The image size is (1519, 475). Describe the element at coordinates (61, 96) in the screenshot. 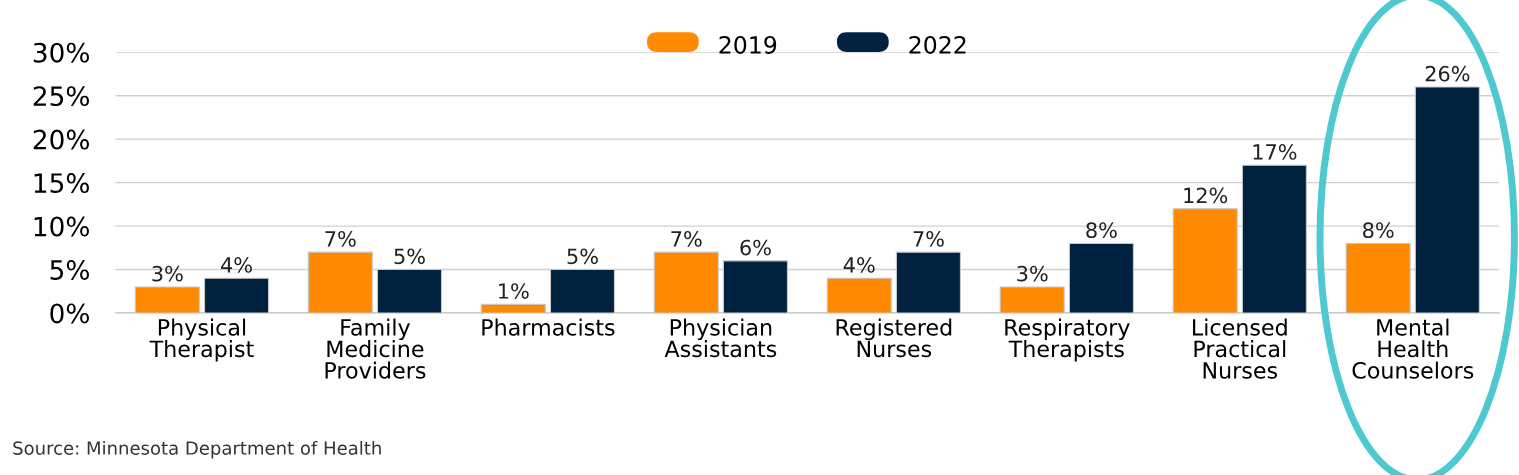

I see `y-tick-label: 25%` at that location.